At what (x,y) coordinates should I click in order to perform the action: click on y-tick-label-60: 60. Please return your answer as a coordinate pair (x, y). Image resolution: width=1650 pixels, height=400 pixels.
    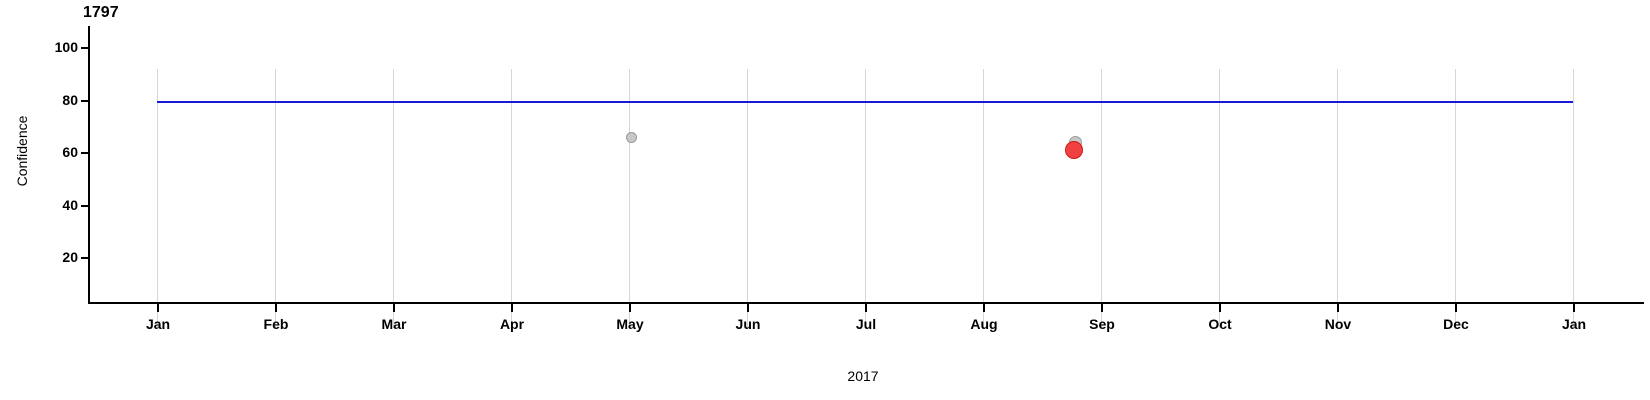
    Looking at the image, I should click on (70, 152).